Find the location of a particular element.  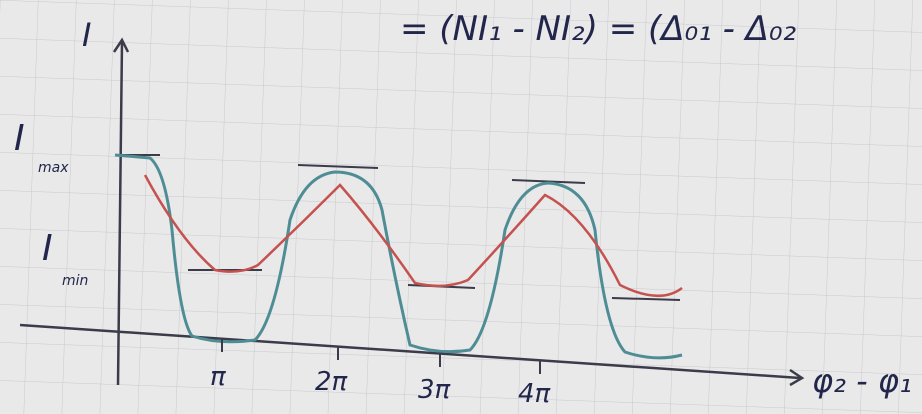

x-tick-label: 3π is located at coordinates (434, 390).